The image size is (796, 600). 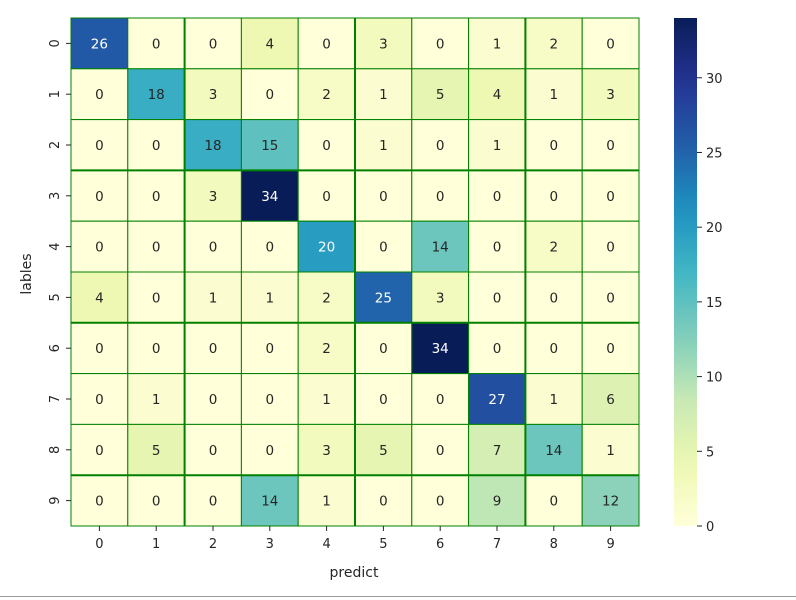 What do you see at coordinates (710, 527) in the screenshot?
I see `colorbar-tick-label: 0` at bounding box center [710, 527].